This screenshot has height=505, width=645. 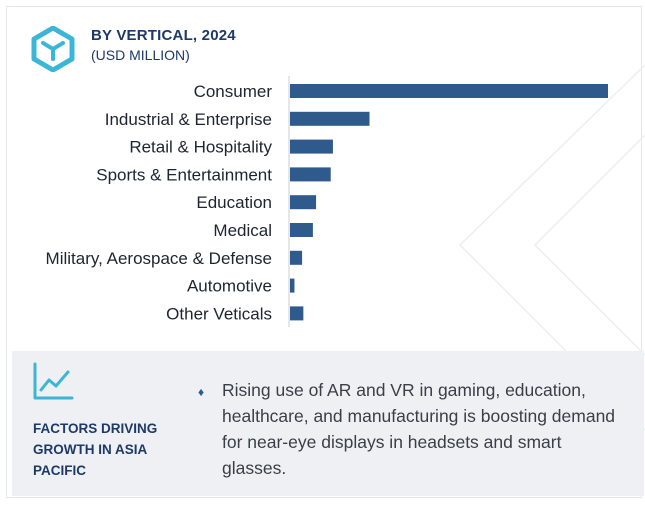 I want to click on category-label: Consumer, so click(x=233, y=91).